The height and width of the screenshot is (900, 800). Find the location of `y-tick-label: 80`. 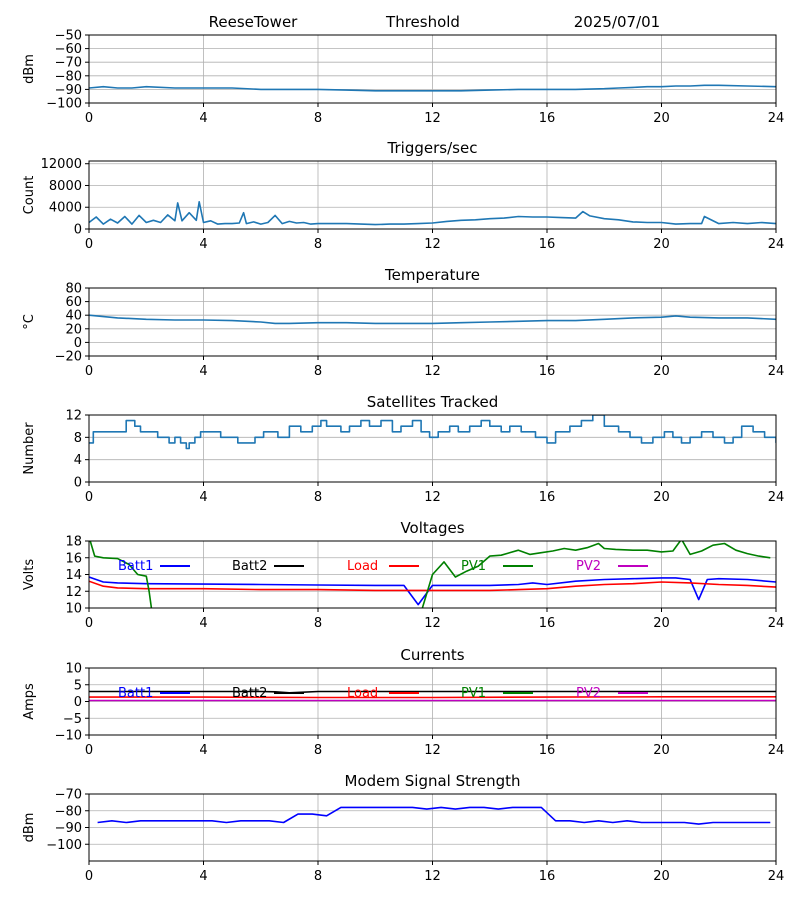

y-tick-label: 80 is located at coordinates (73, 289).